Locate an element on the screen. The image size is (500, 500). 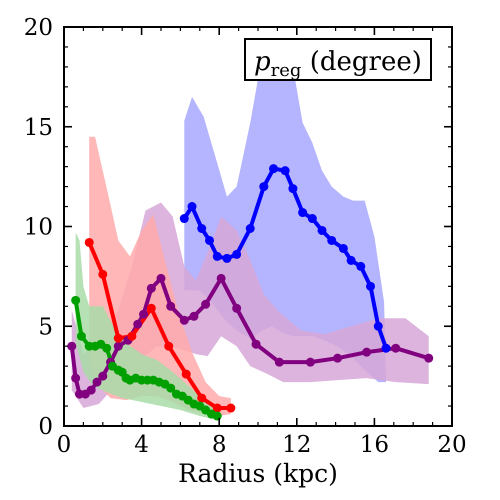
x-tick-label: 16 is located at coordinates (374, 445).